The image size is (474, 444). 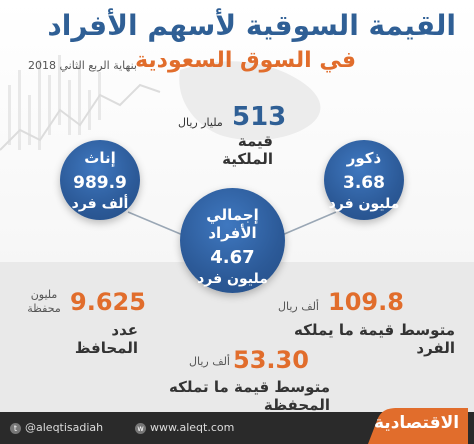 What do you see at coordinates (232, 257) in the screenshot?
I see `total-value: 4.67` at bounding box center [232, 257].